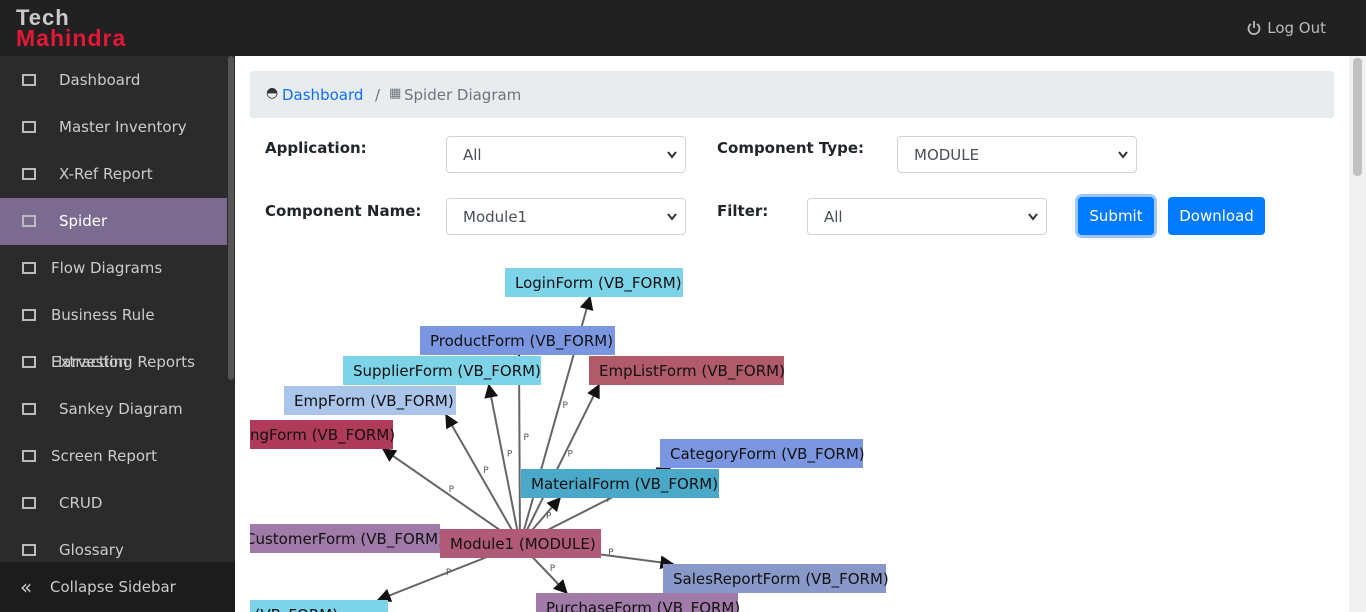 The width and height of the screenshot is (1366, 612). I want to click on nav-item: Sankey Diagram, so click(113, 409).